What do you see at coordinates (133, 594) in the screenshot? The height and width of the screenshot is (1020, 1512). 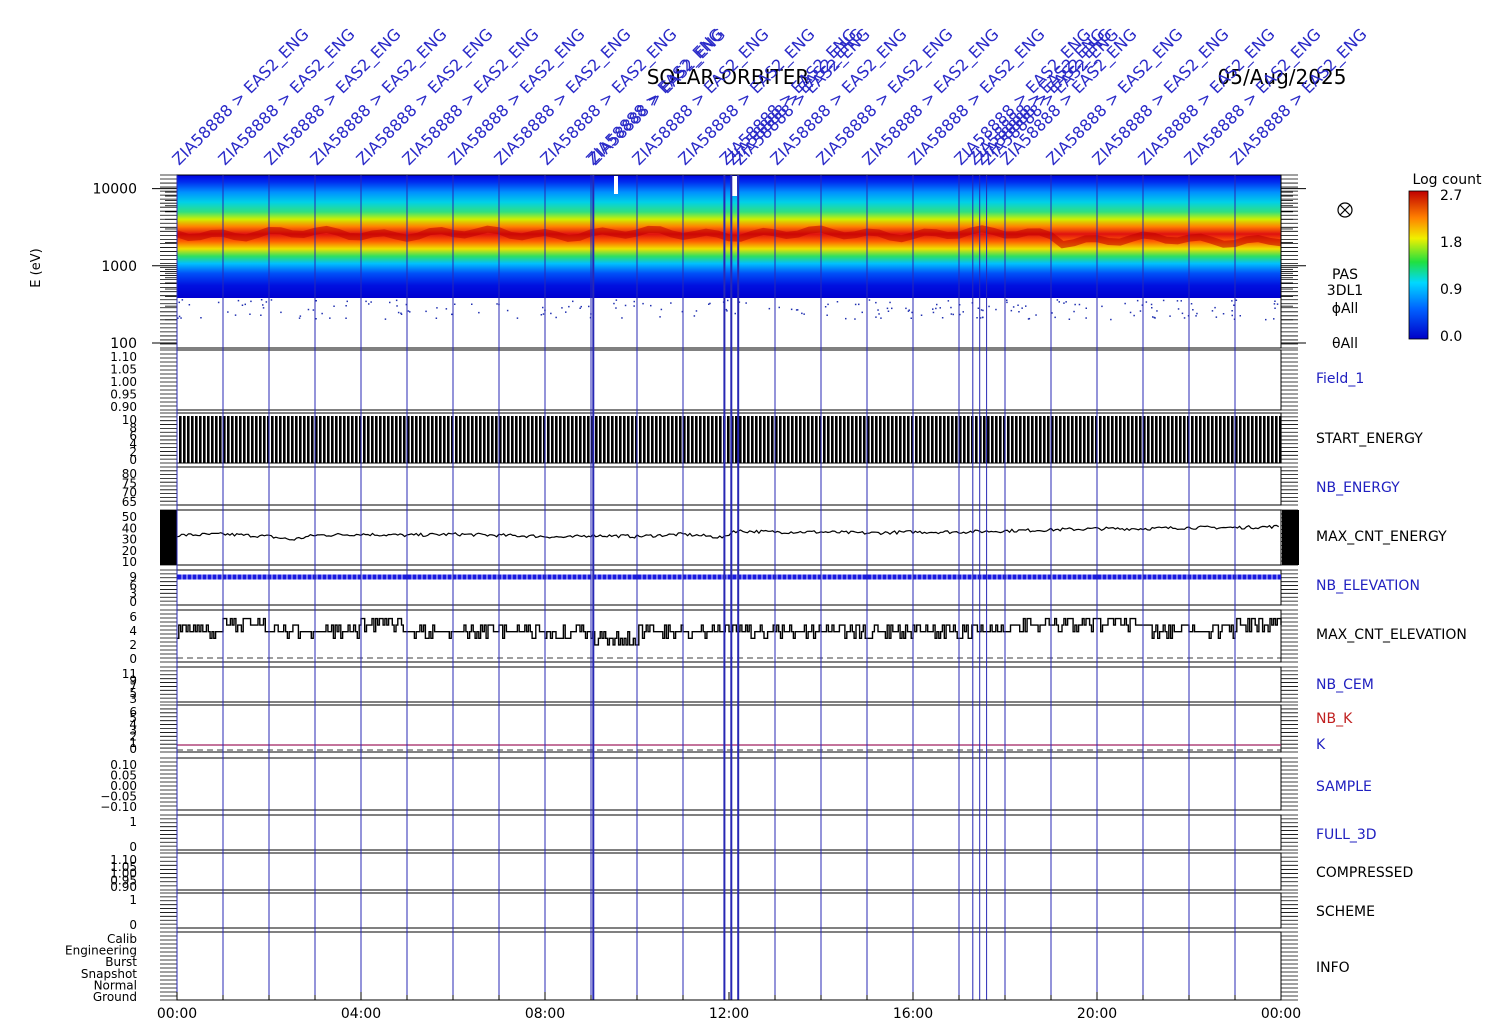 I see `y-tick-label: 3` at bounding box center [133, 594].